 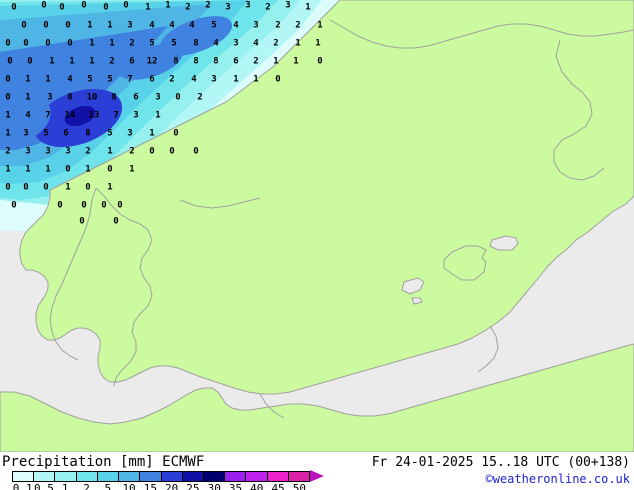 I want to click on color-scale-ticks: 0.1 0.5 1 2 5 10 15 20 25 30 35 40 45 50, so click(x=165, y=486).